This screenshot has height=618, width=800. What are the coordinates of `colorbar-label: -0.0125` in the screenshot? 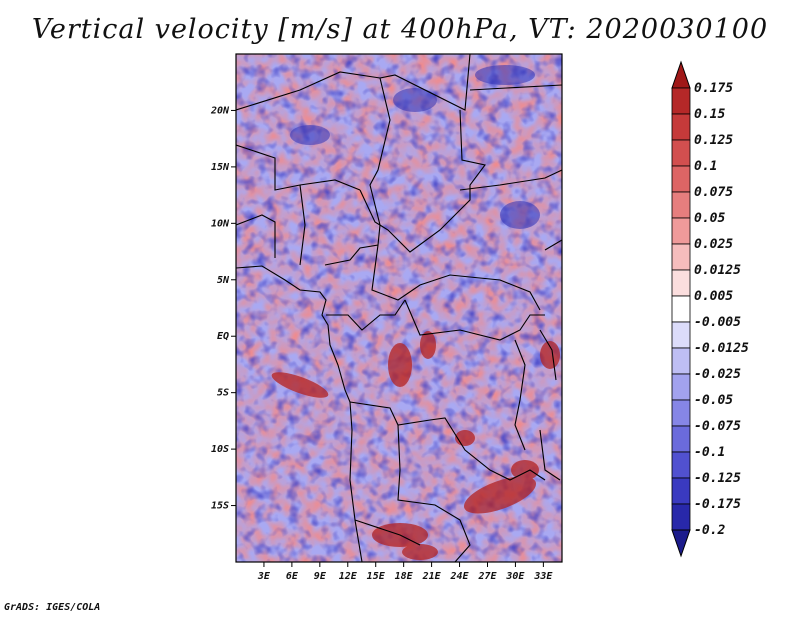 It's located at (721, 348).